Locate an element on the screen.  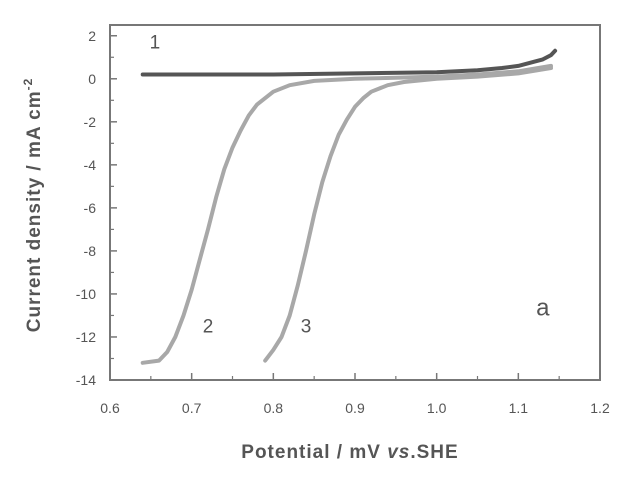
y-tick-label: -14 is located at coordinates (86, 380).